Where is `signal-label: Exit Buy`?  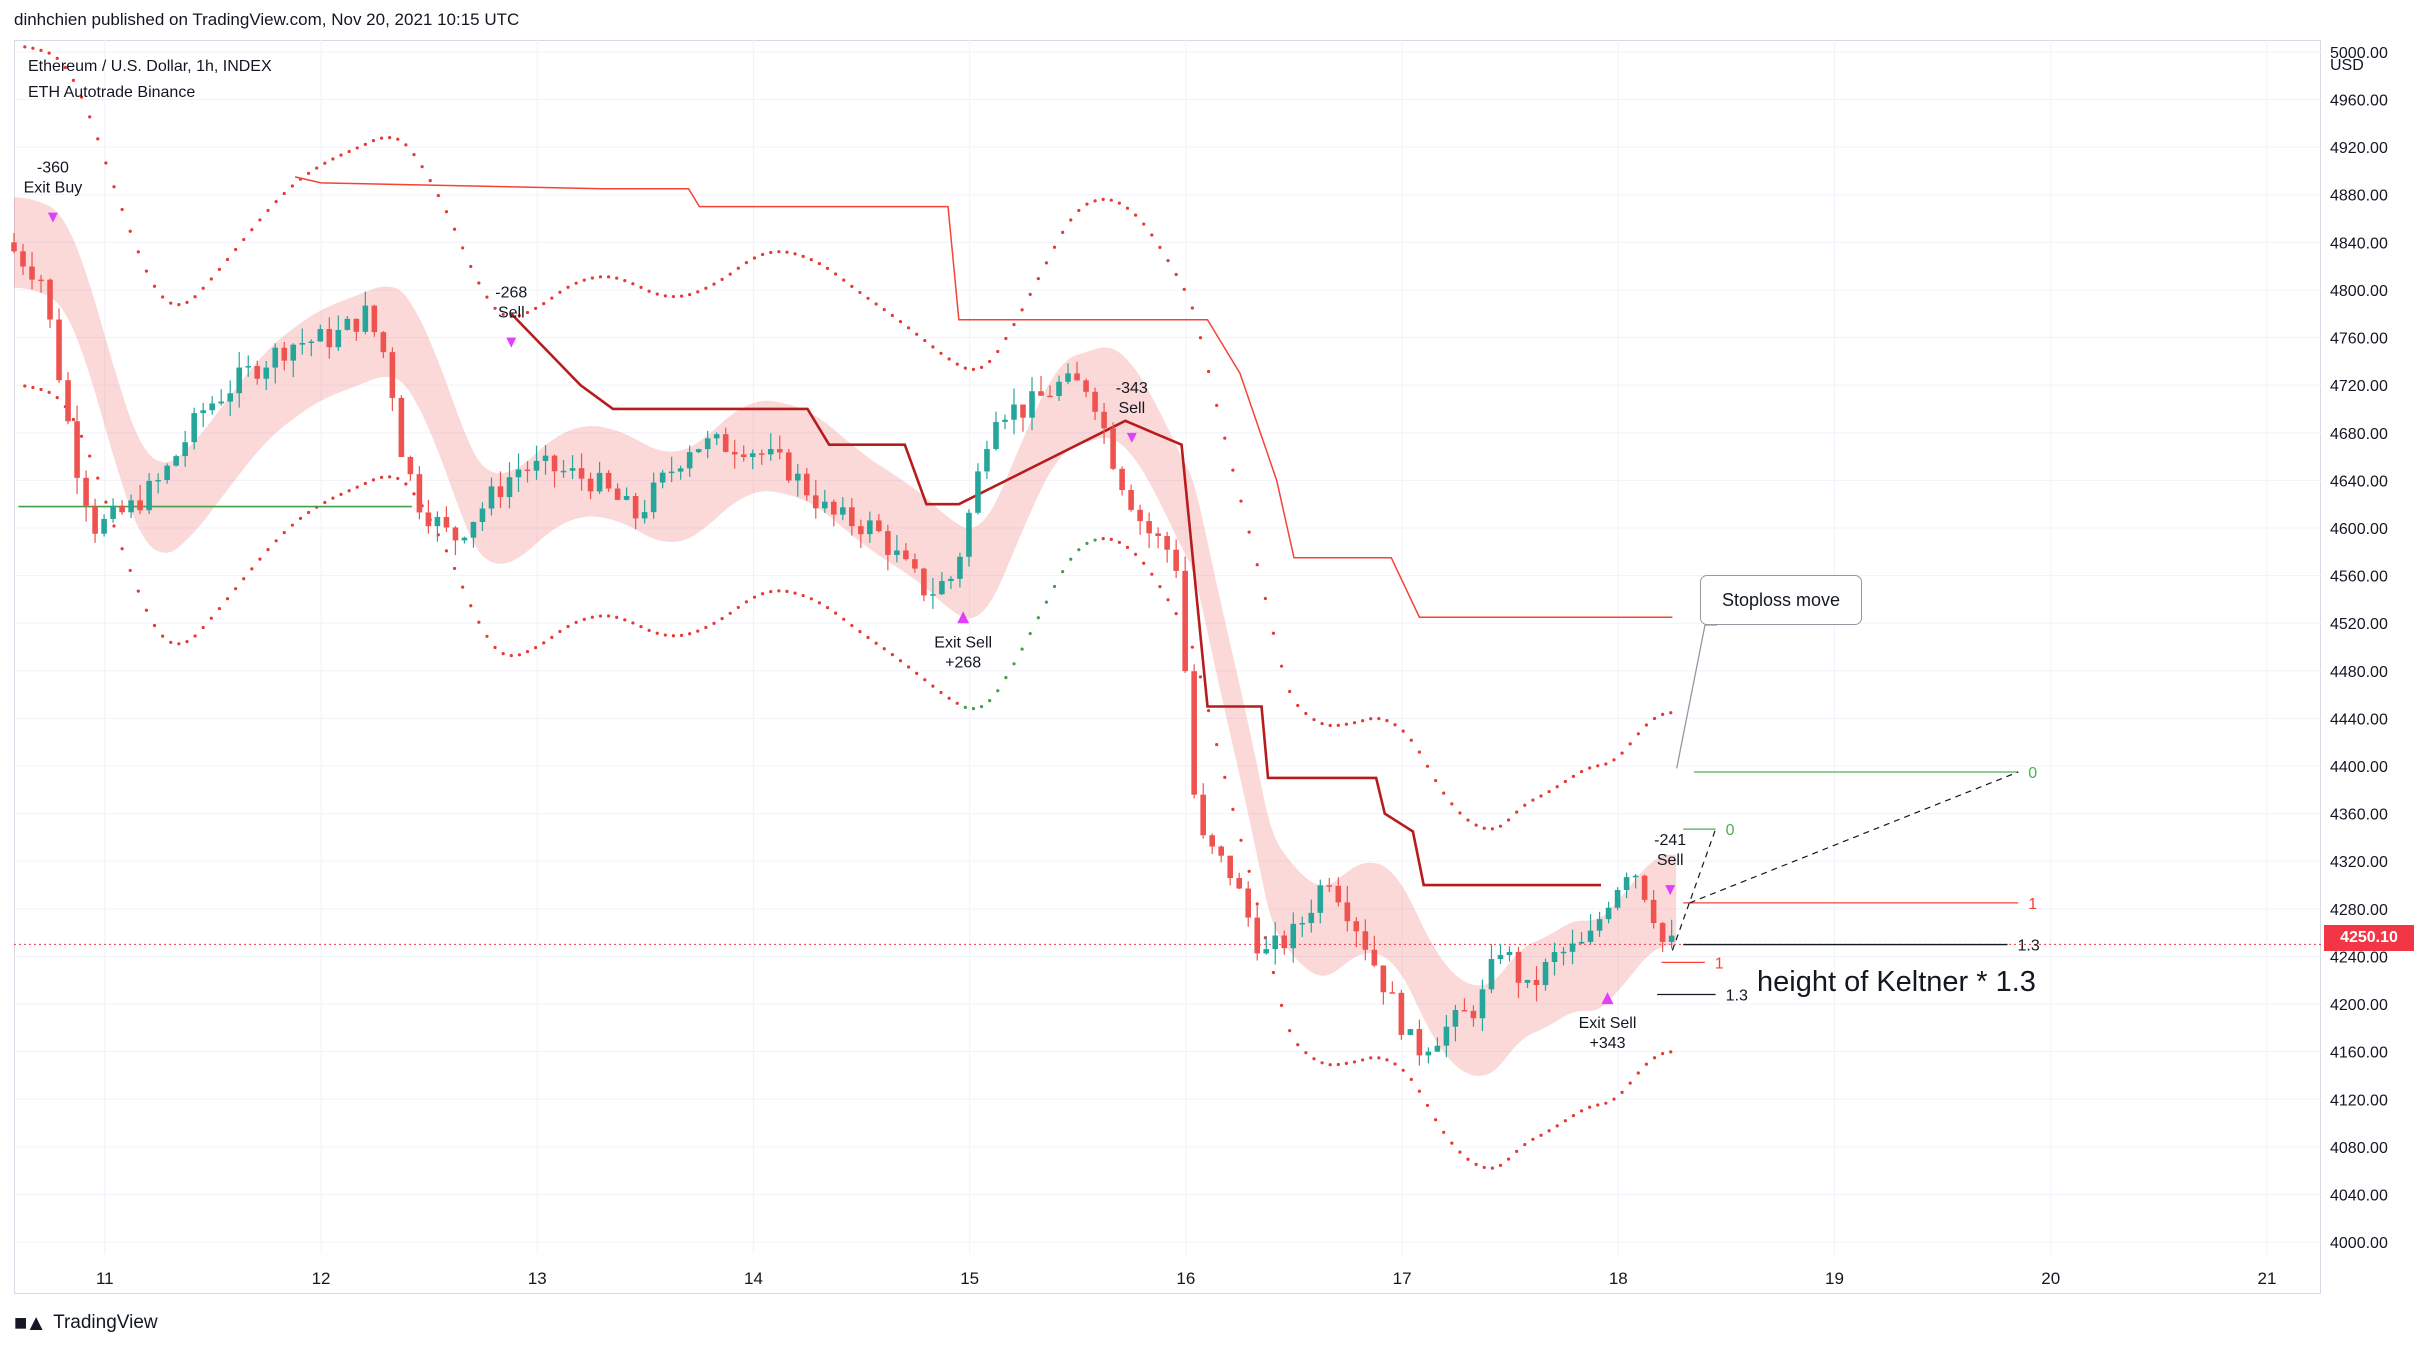 signal-label: Exit Buy is located at coordinates (53, 188).